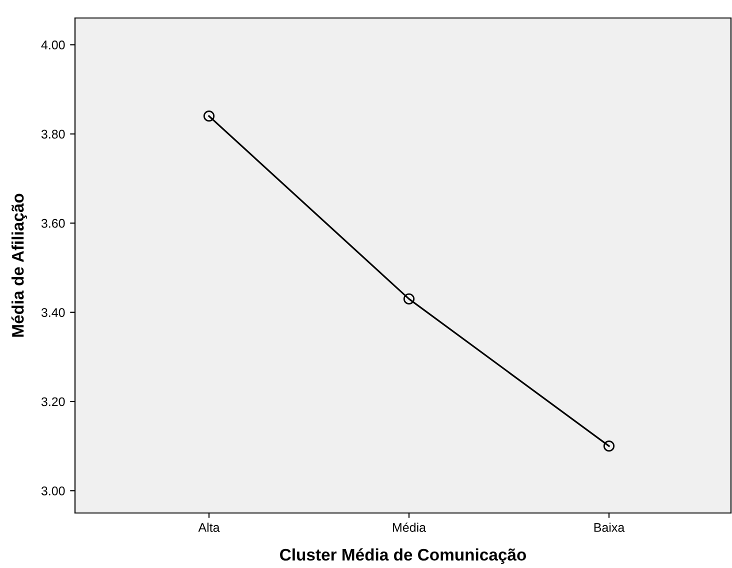  Describe the element at coordinates (53, 223) in the screenshot. I see `y-tick-label: 3.60` at that location.